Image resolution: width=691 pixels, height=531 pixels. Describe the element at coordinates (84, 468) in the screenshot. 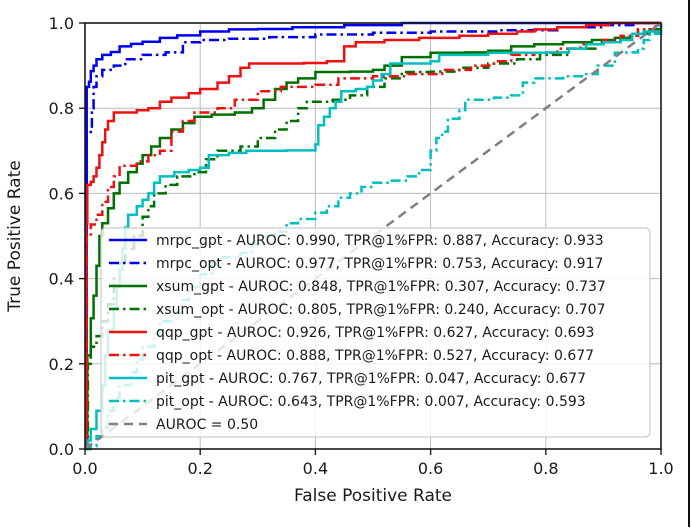

I see `x-tick-label: 0.0` at that location.